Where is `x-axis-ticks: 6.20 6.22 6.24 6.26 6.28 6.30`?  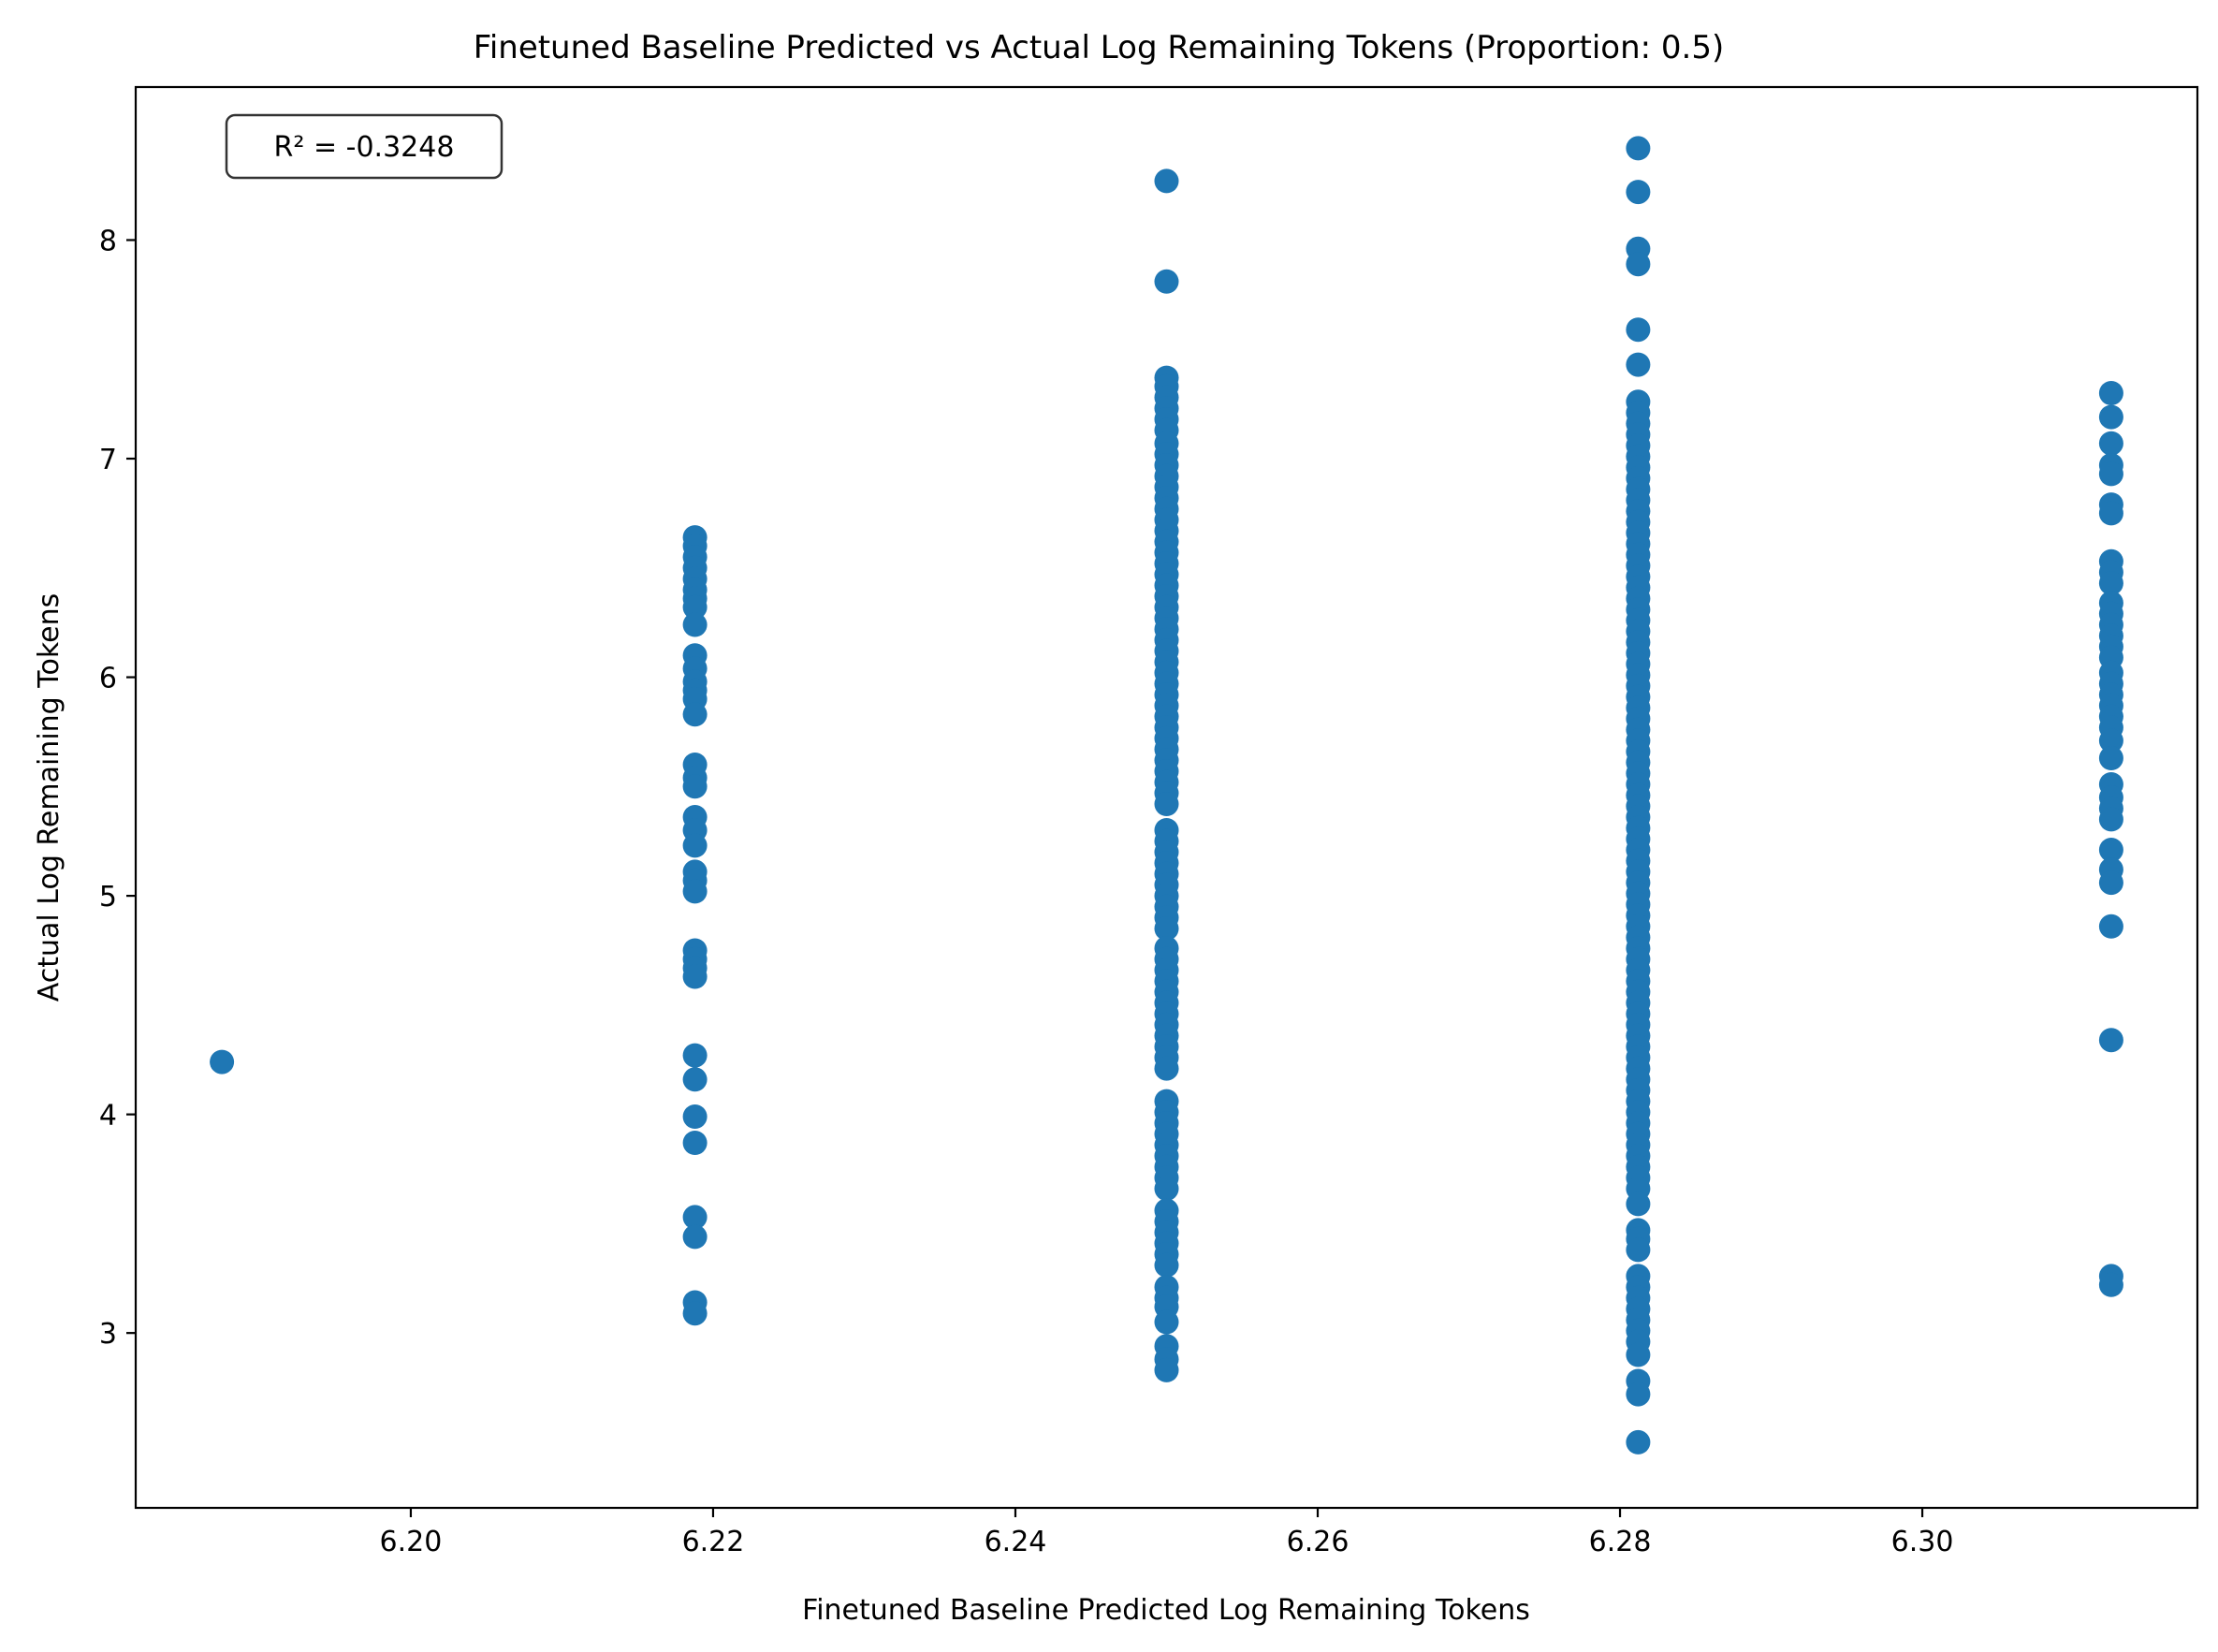 x-axis-ticks: 6.20 6.22 6.24 6.26 6.28 6.30 is located at coordinates (1167, 1533).